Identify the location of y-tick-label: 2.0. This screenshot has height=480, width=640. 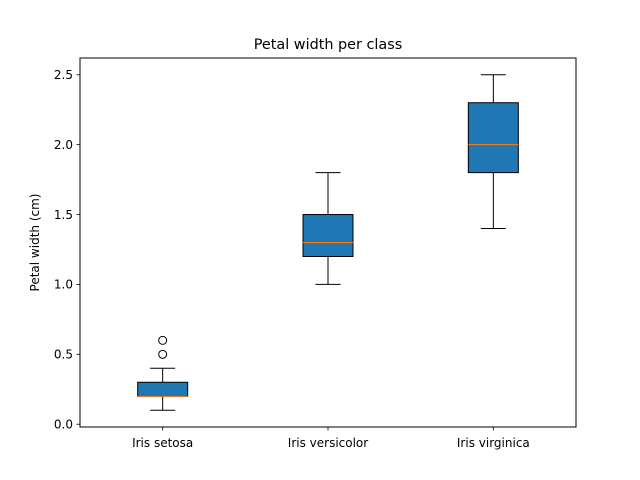
(63, 145).